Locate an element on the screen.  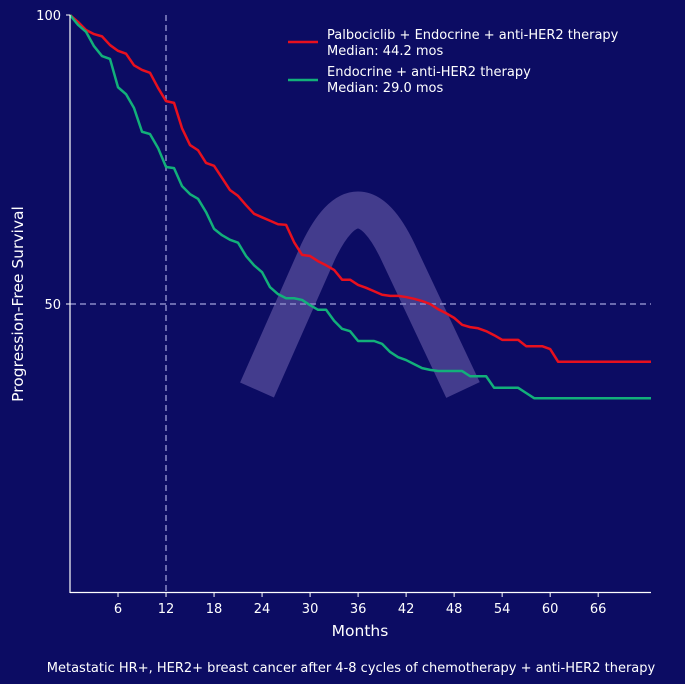
y-tick-label: 100 is located at coordinates (48, 16).